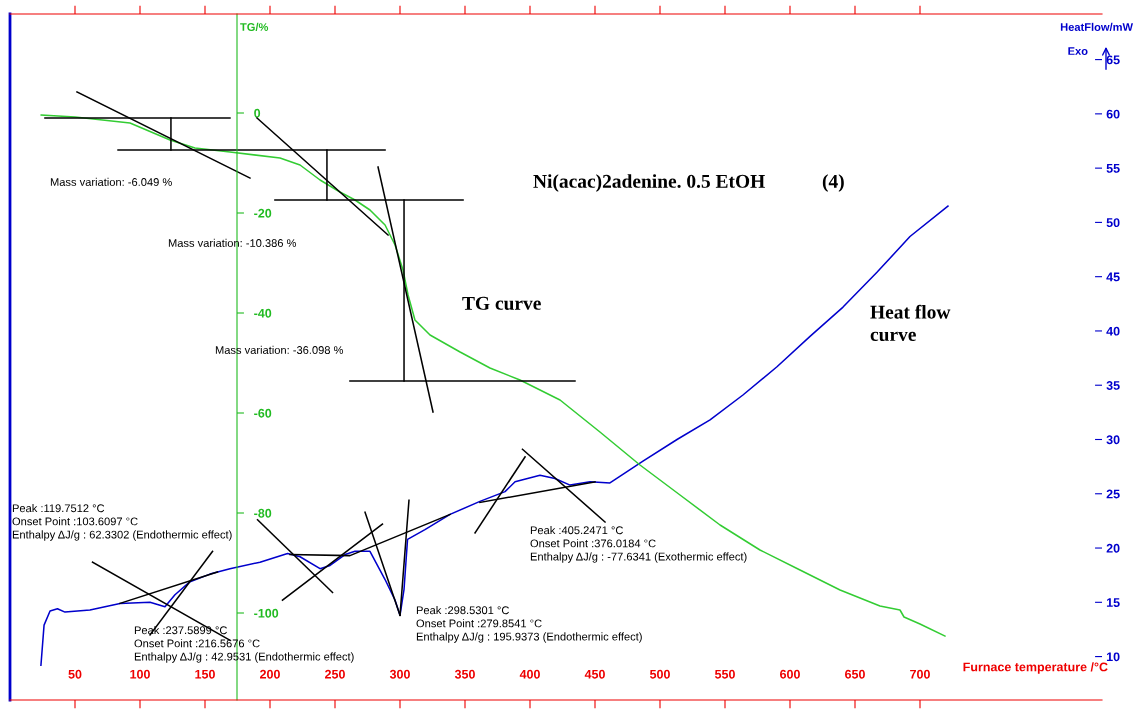  Describe the element at coordinates (263, 213) in the screenshot. I see `y-tick-label: -20` at that location.